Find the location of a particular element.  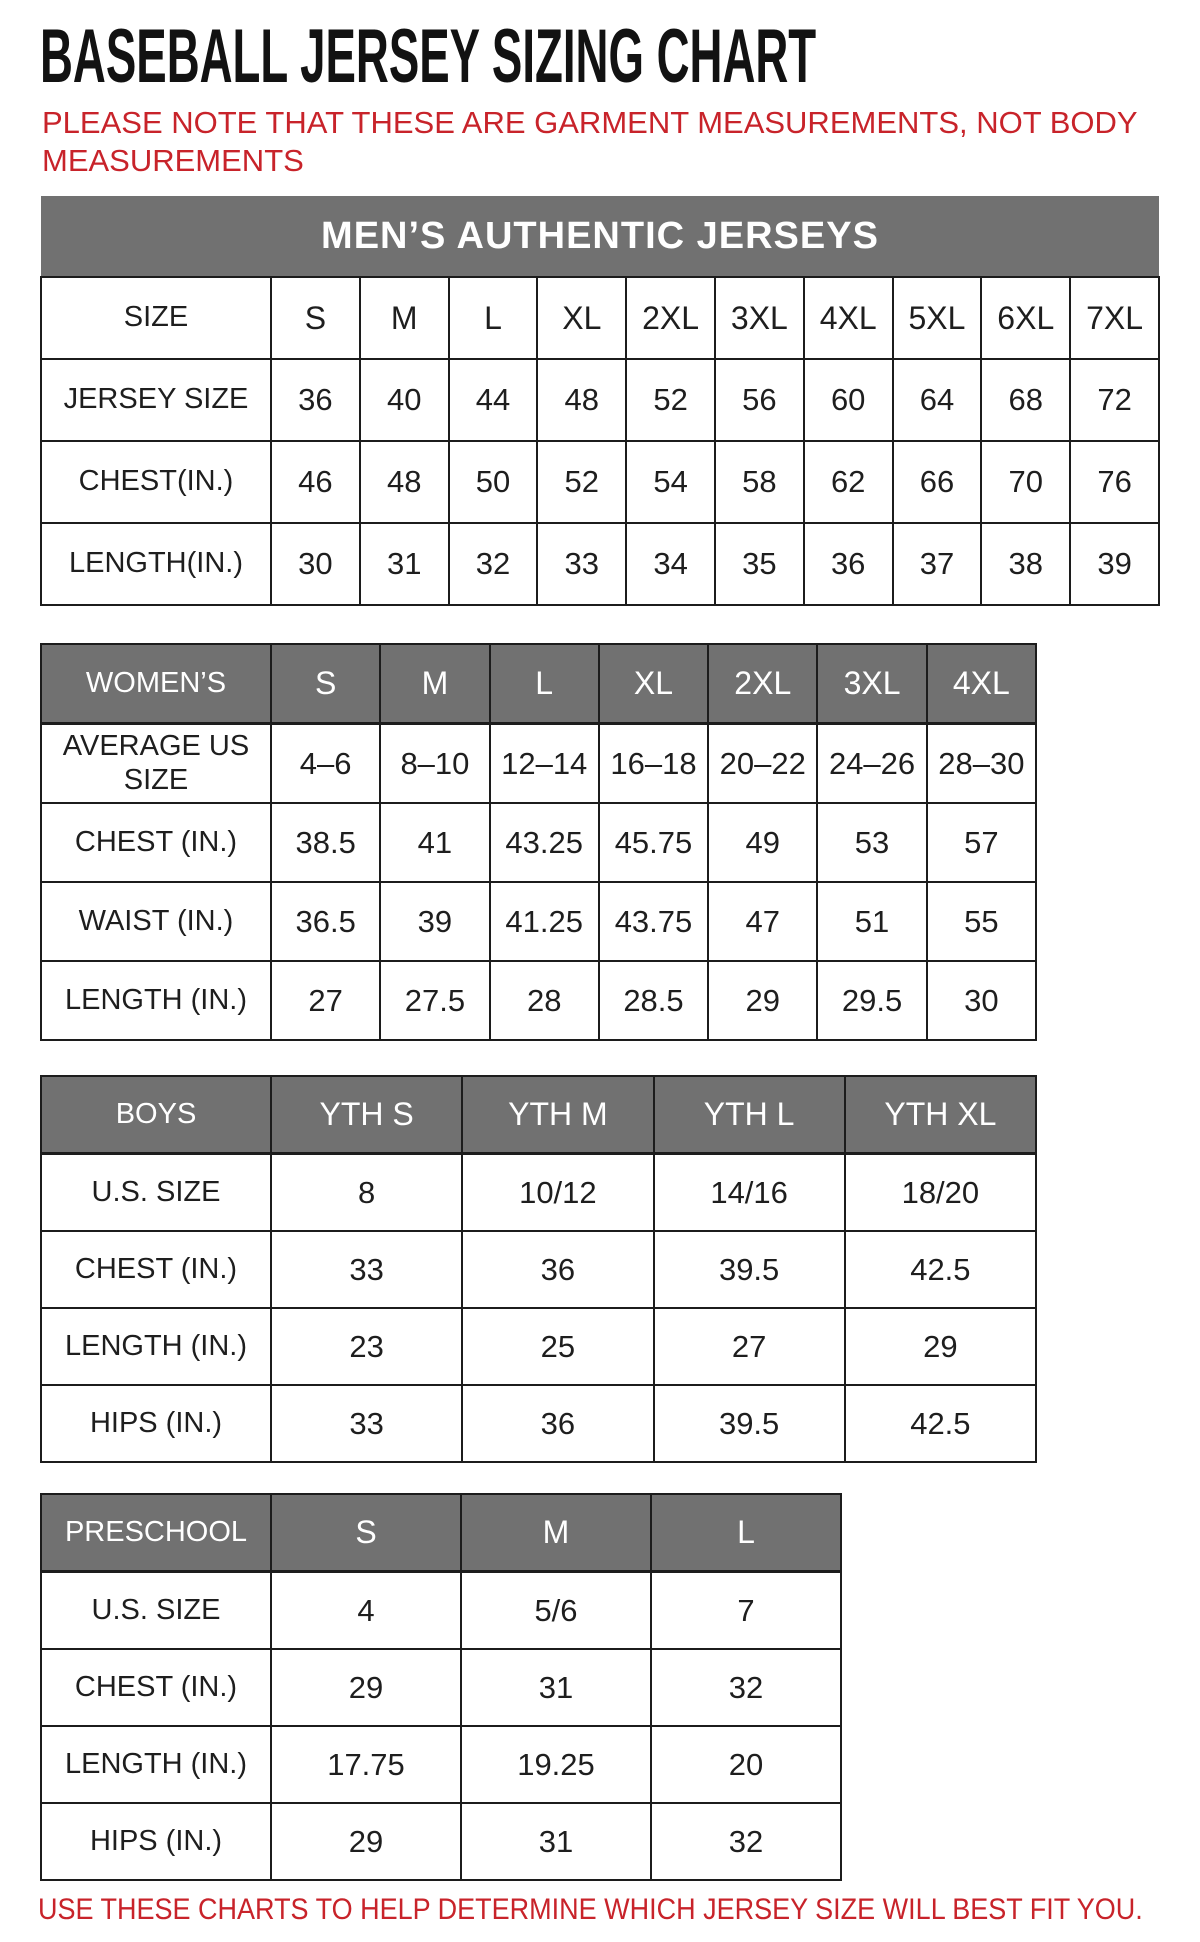

column-header: 5XL is located at coordinates (937, 318).